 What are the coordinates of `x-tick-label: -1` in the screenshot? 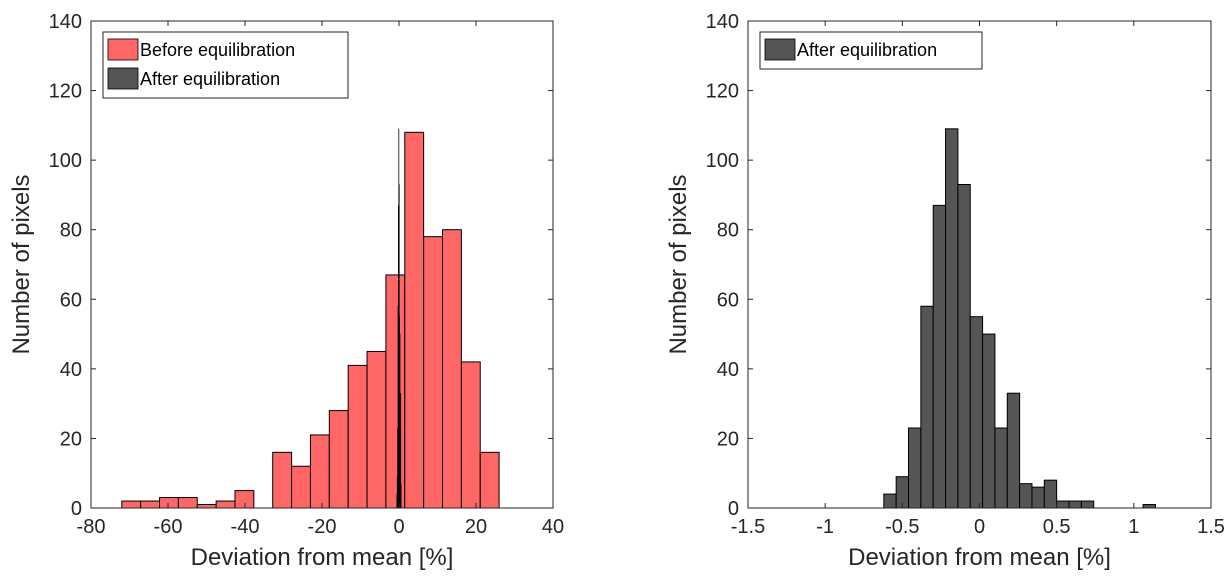 It's located at (825, 527).